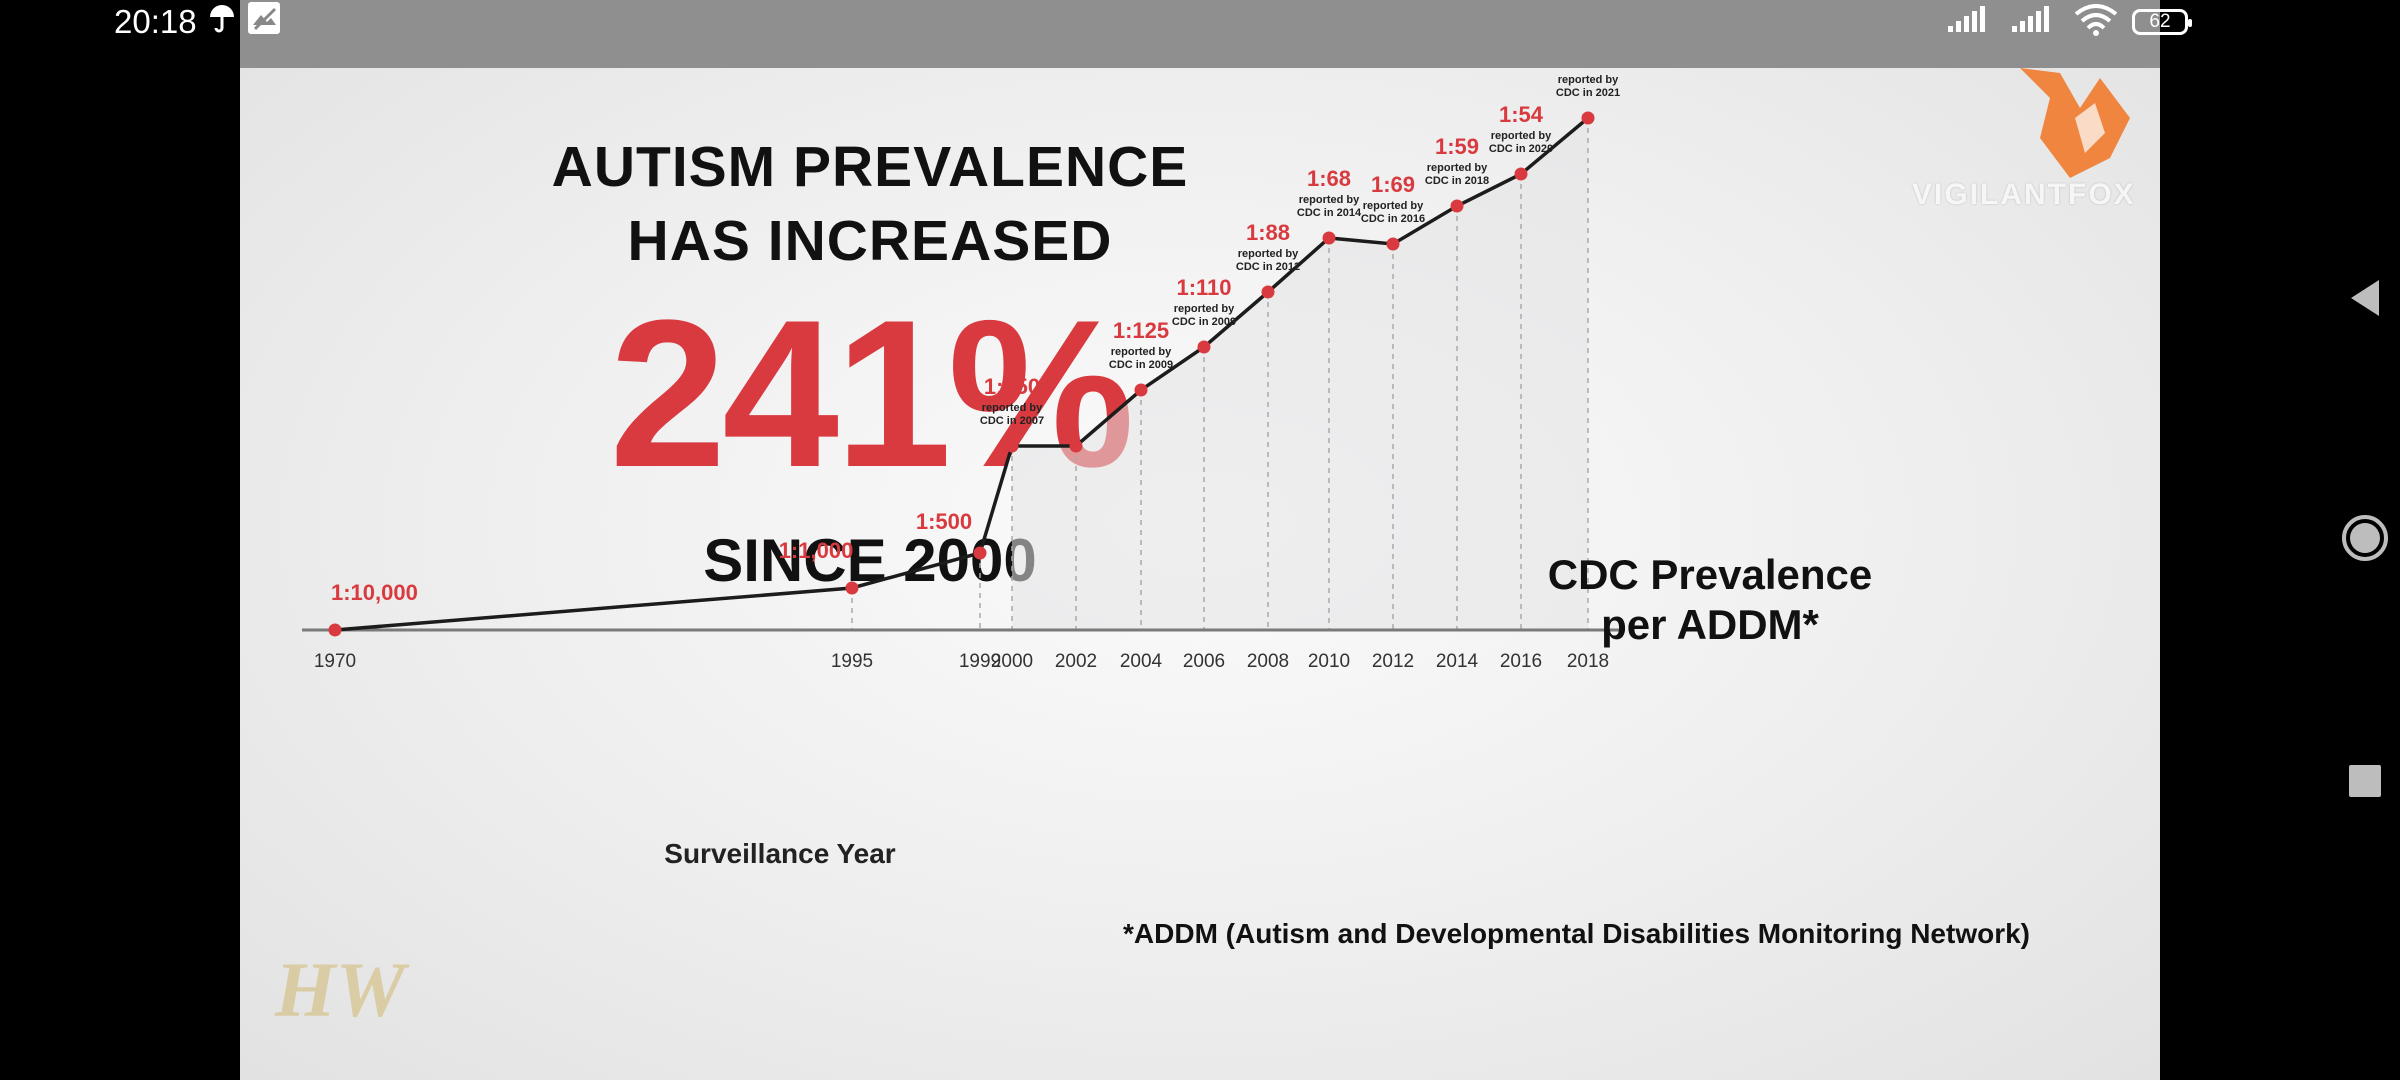 This screenshot has height=1080, width=2400. What do you see at coordinates (1268, 661) in the screenshot?
I see `x-tick-label: 2008` at bounding box center [1268, 661].